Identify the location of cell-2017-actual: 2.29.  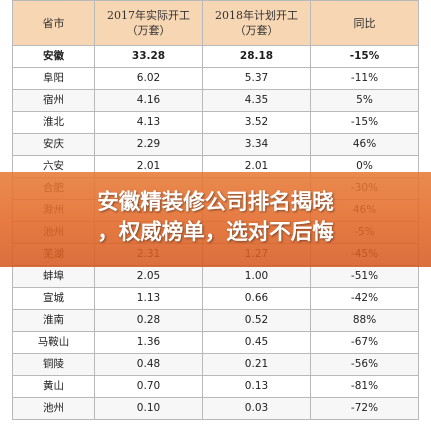
(148, 144).